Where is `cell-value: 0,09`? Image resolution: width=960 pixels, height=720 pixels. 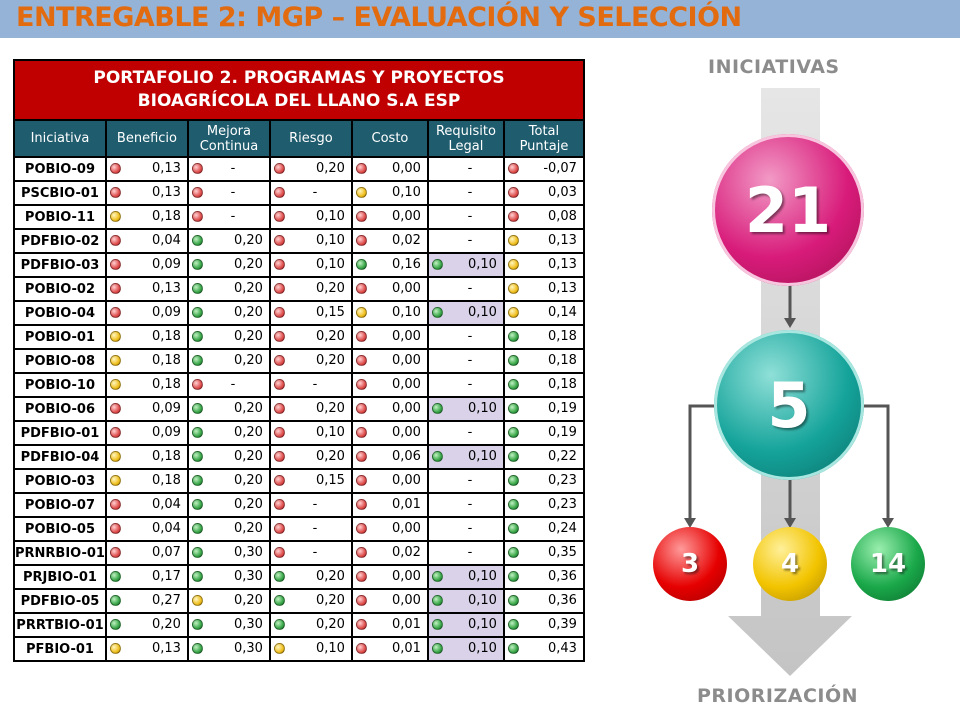
cell-value: 0,09 is located at coordinates (166, 408).